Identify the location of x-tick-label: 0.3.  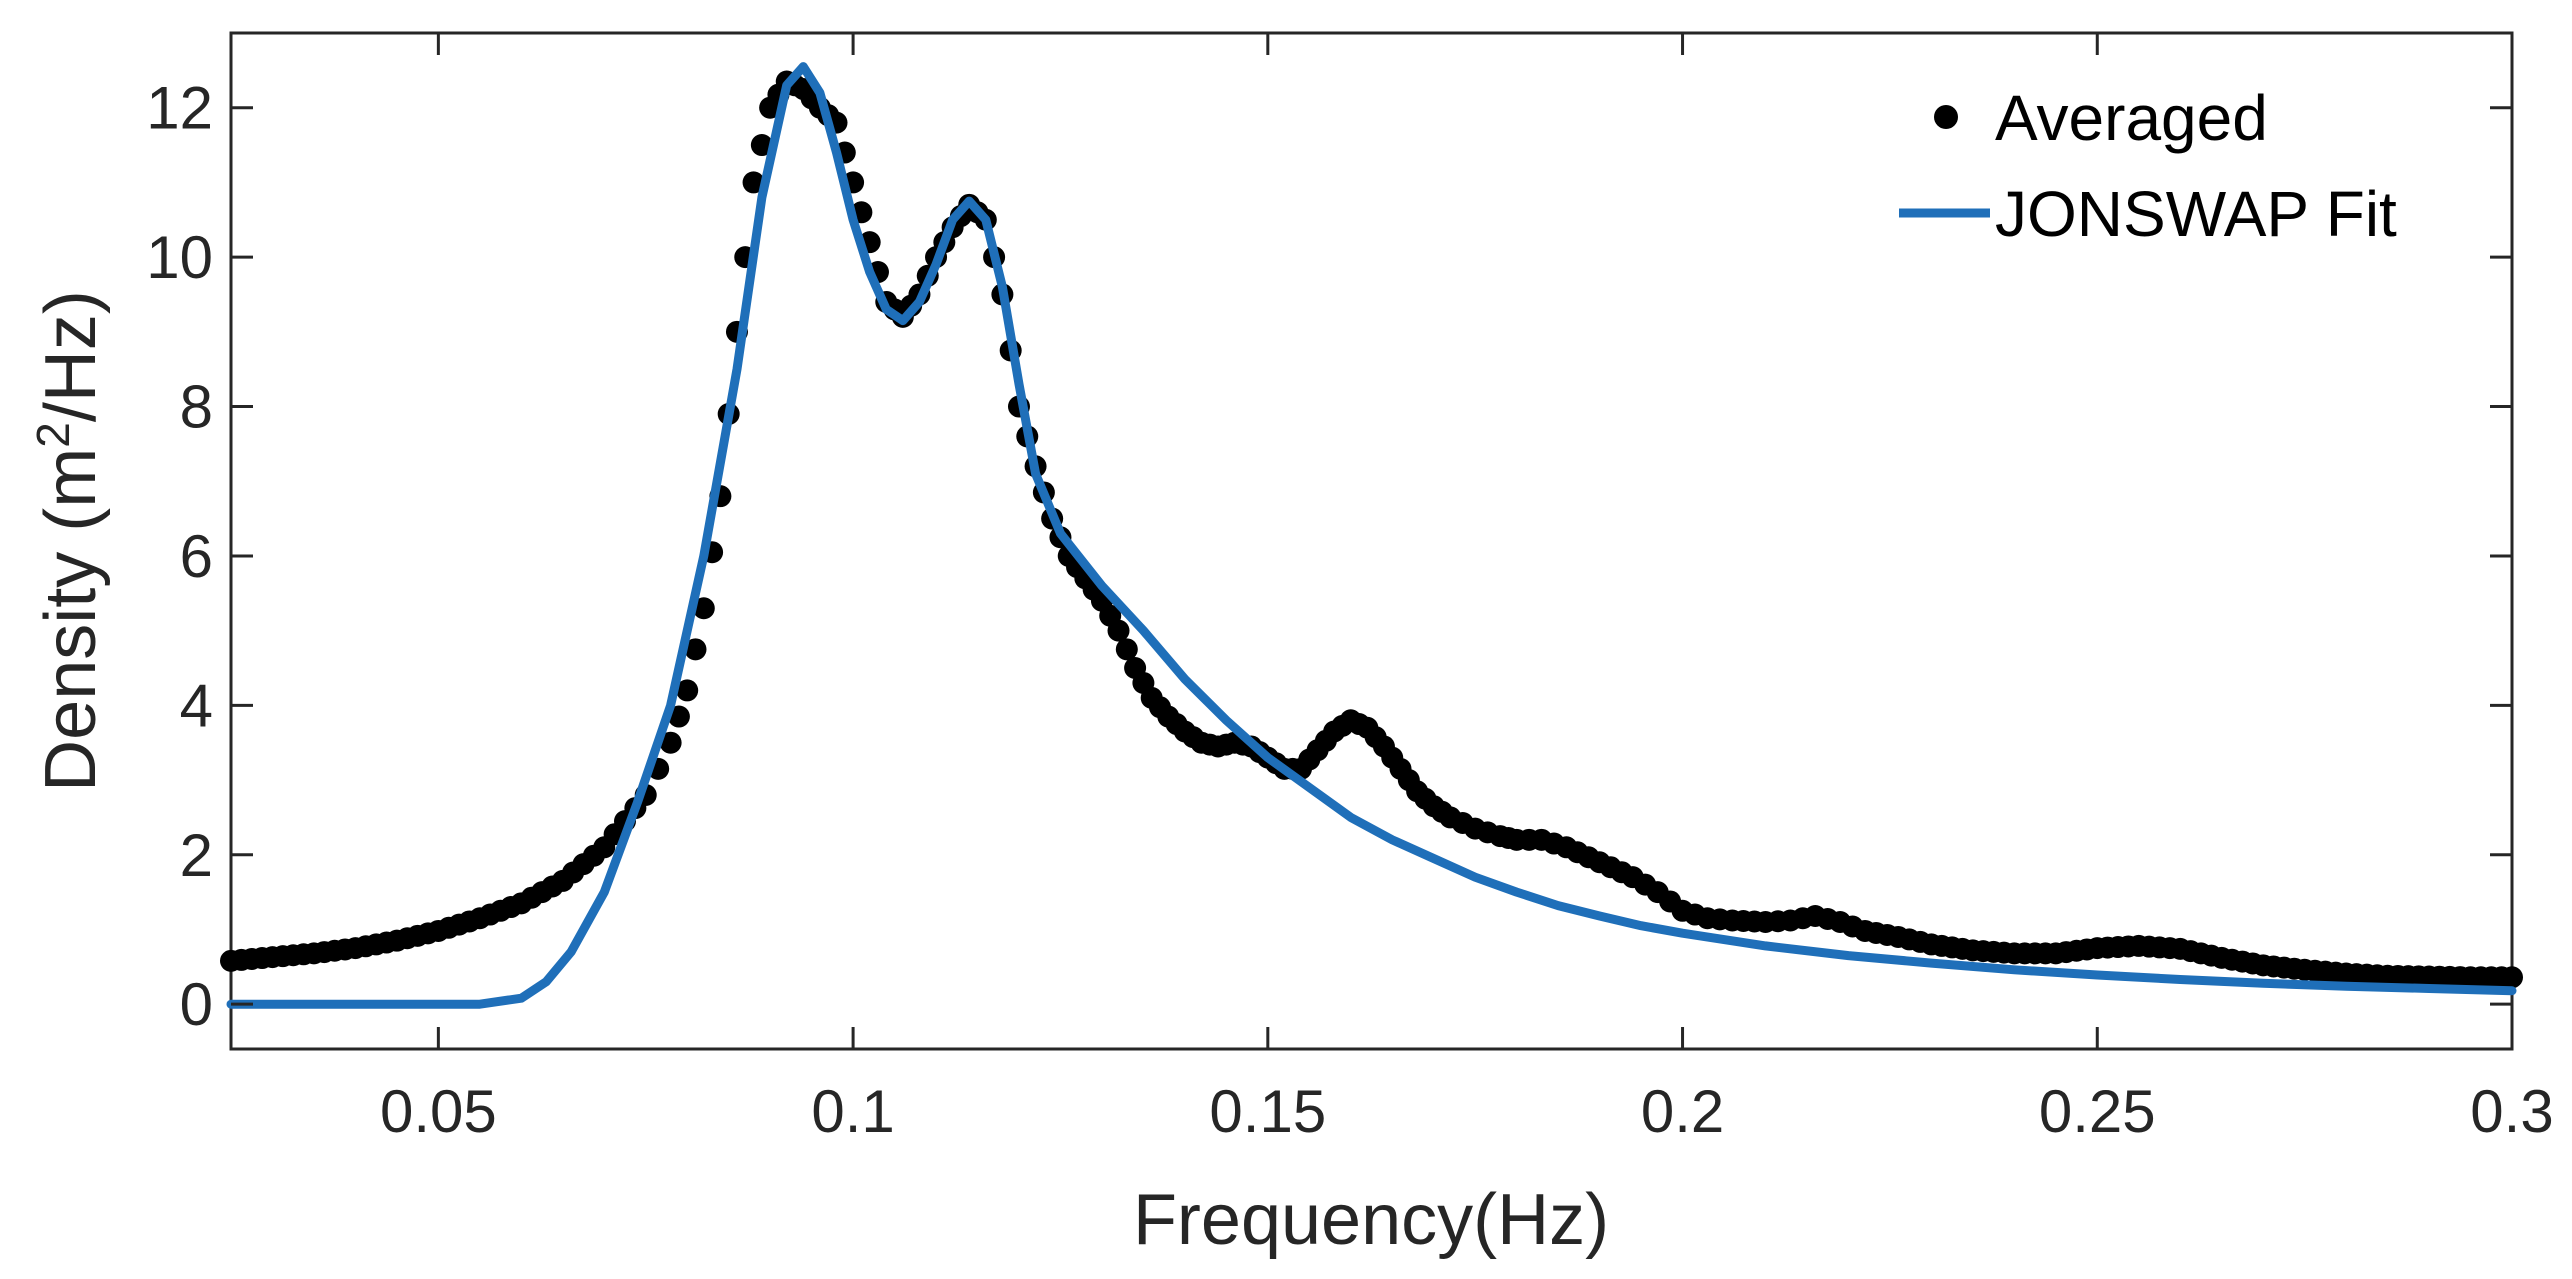
(2511, 1111).